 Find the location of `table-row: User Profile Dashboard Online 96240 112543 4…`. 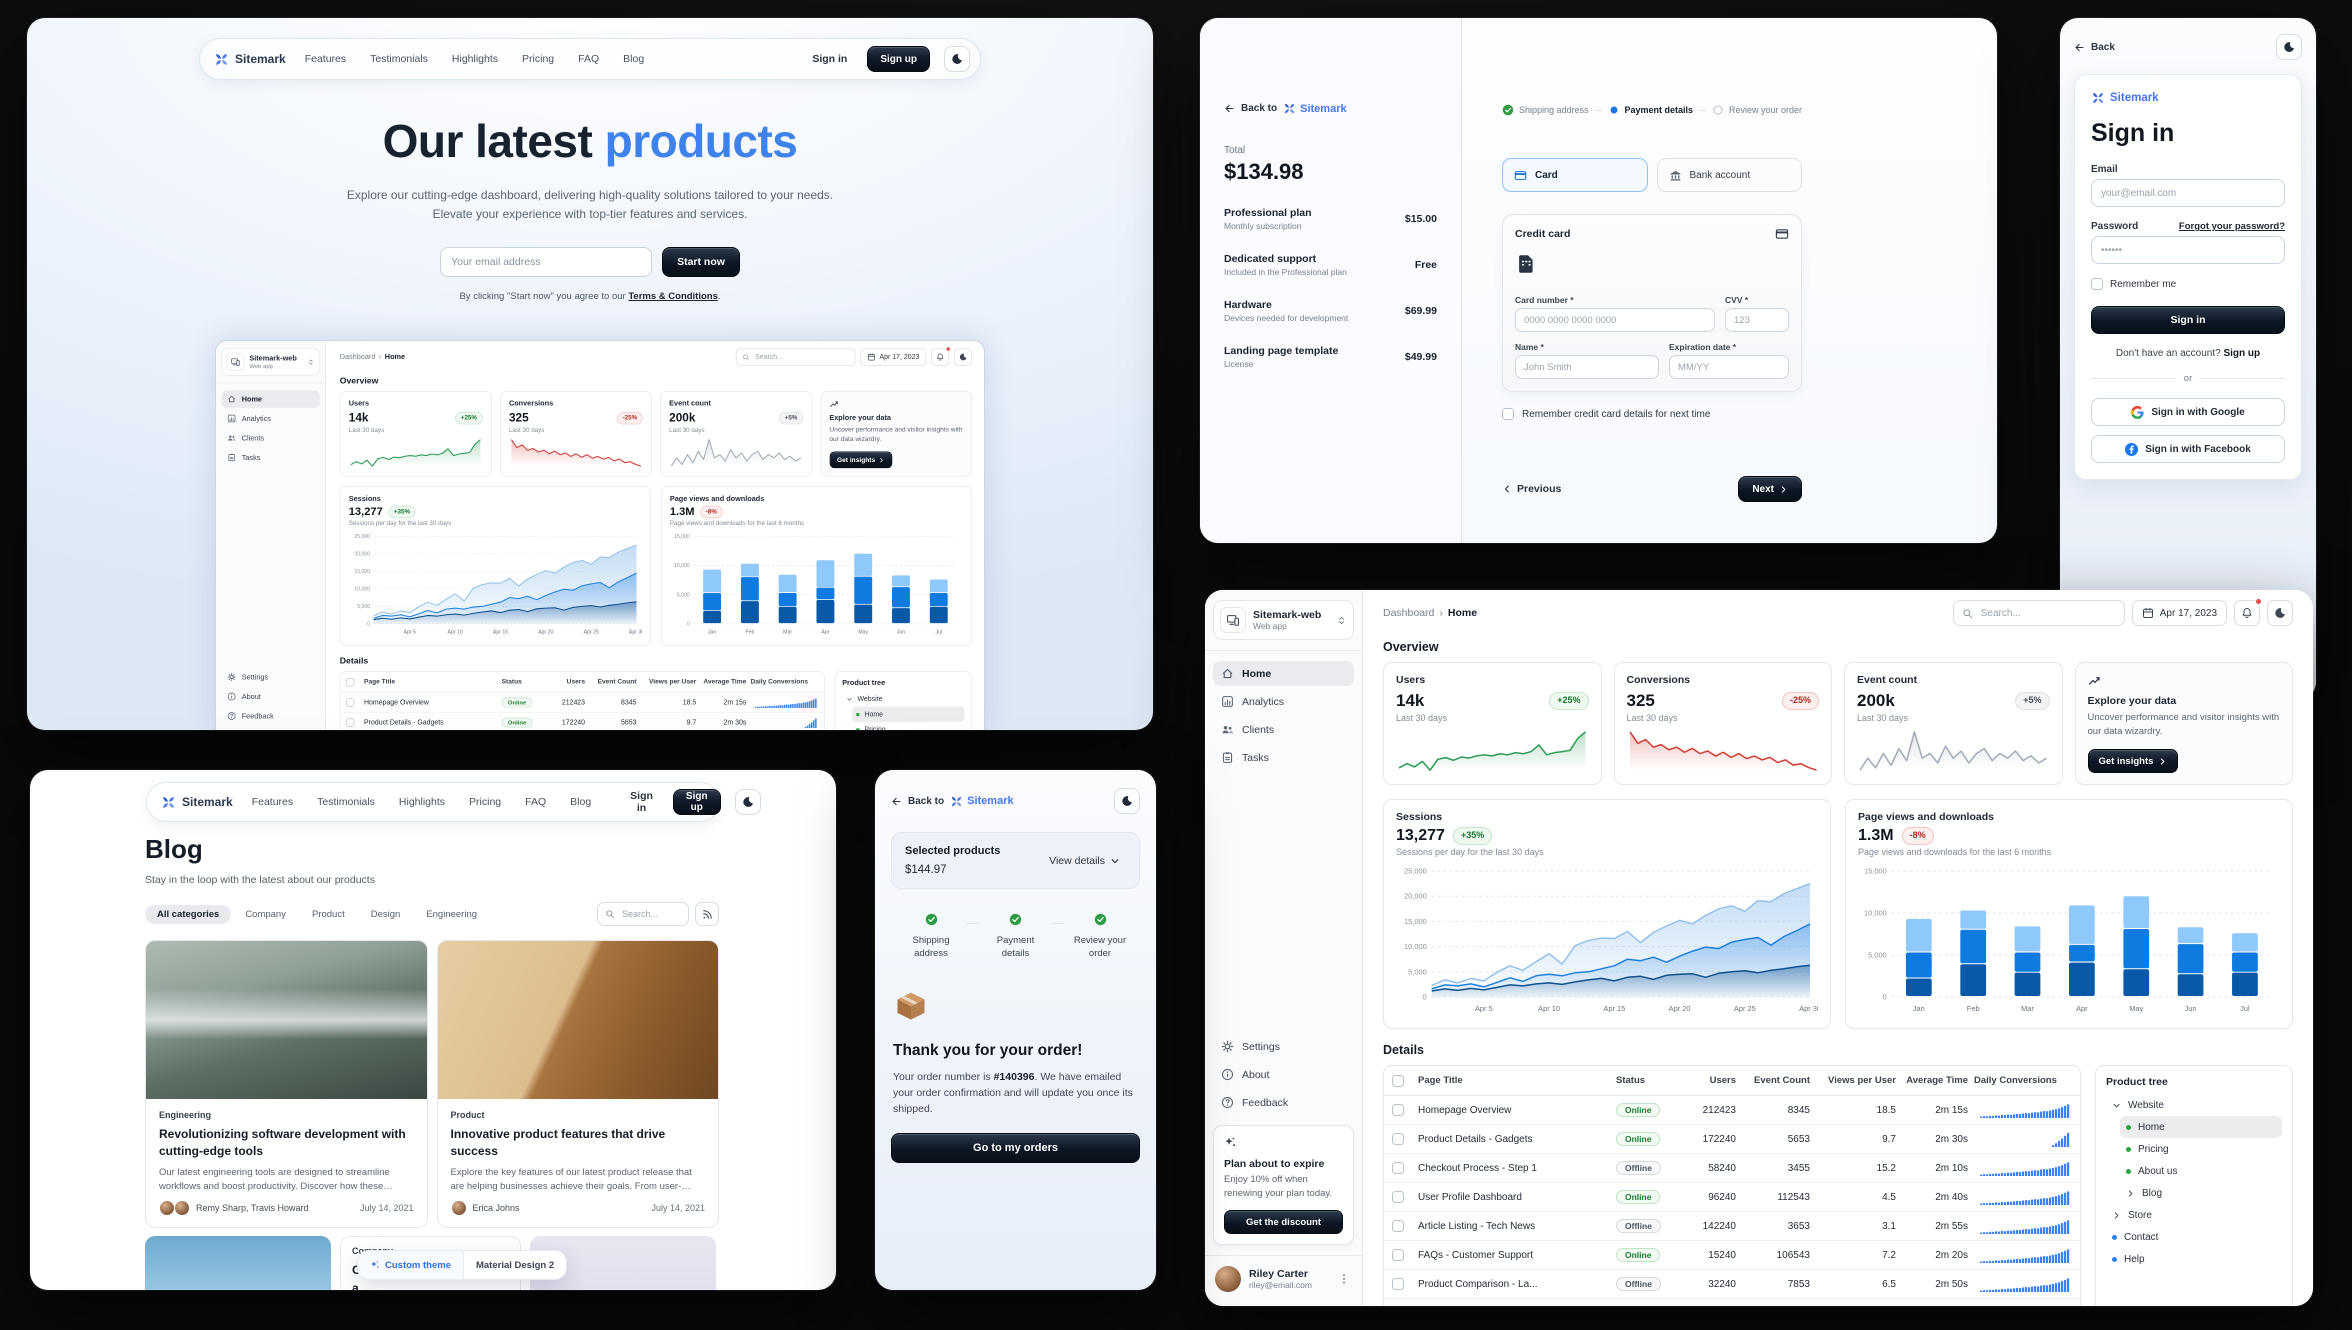

table-row: User Profile Dashboard Online 96240 112543 4… is located at coordinates (1732, 1197).